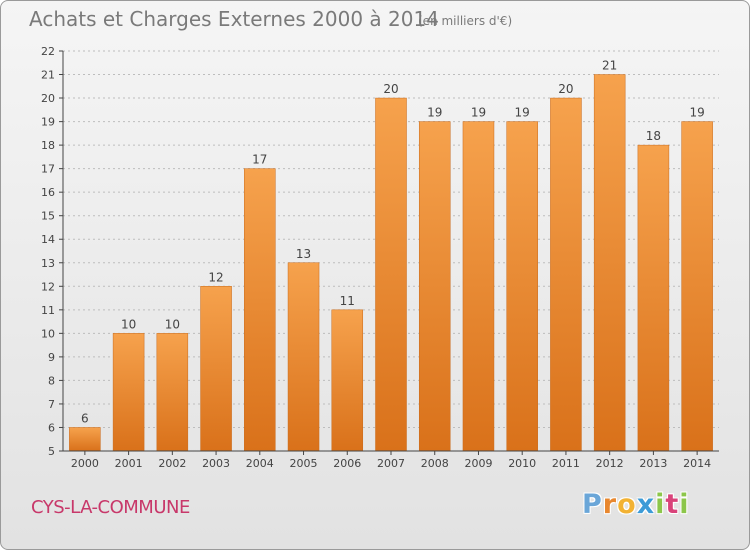  Describe the element at coordinates (85, 463) in the screenshot. I see `x-tick-label: 2000` at that location.